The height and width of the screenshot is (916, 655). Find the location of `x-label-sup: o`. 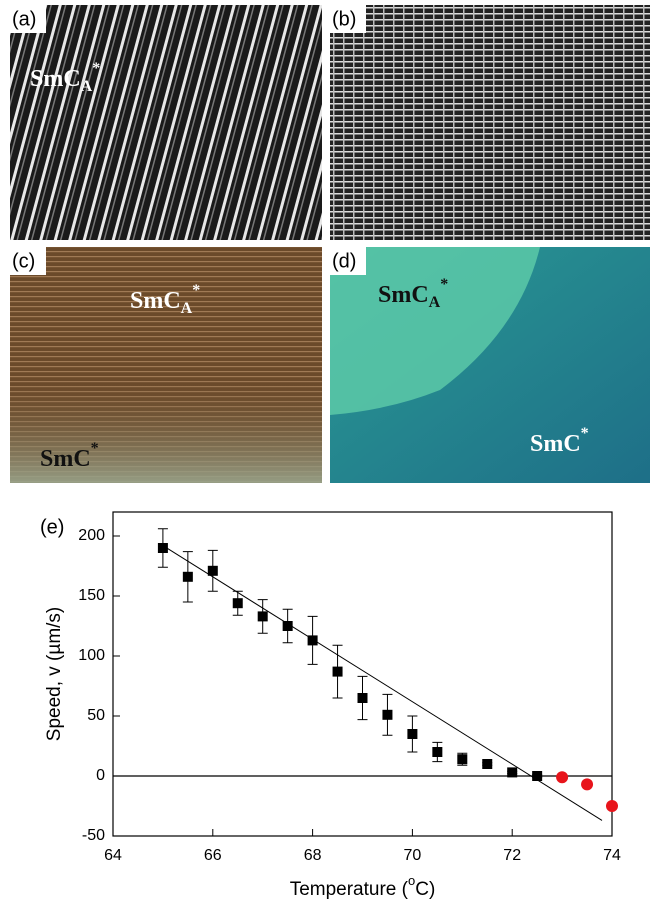

x-label-sup: o is located at coordinates (411, 880).